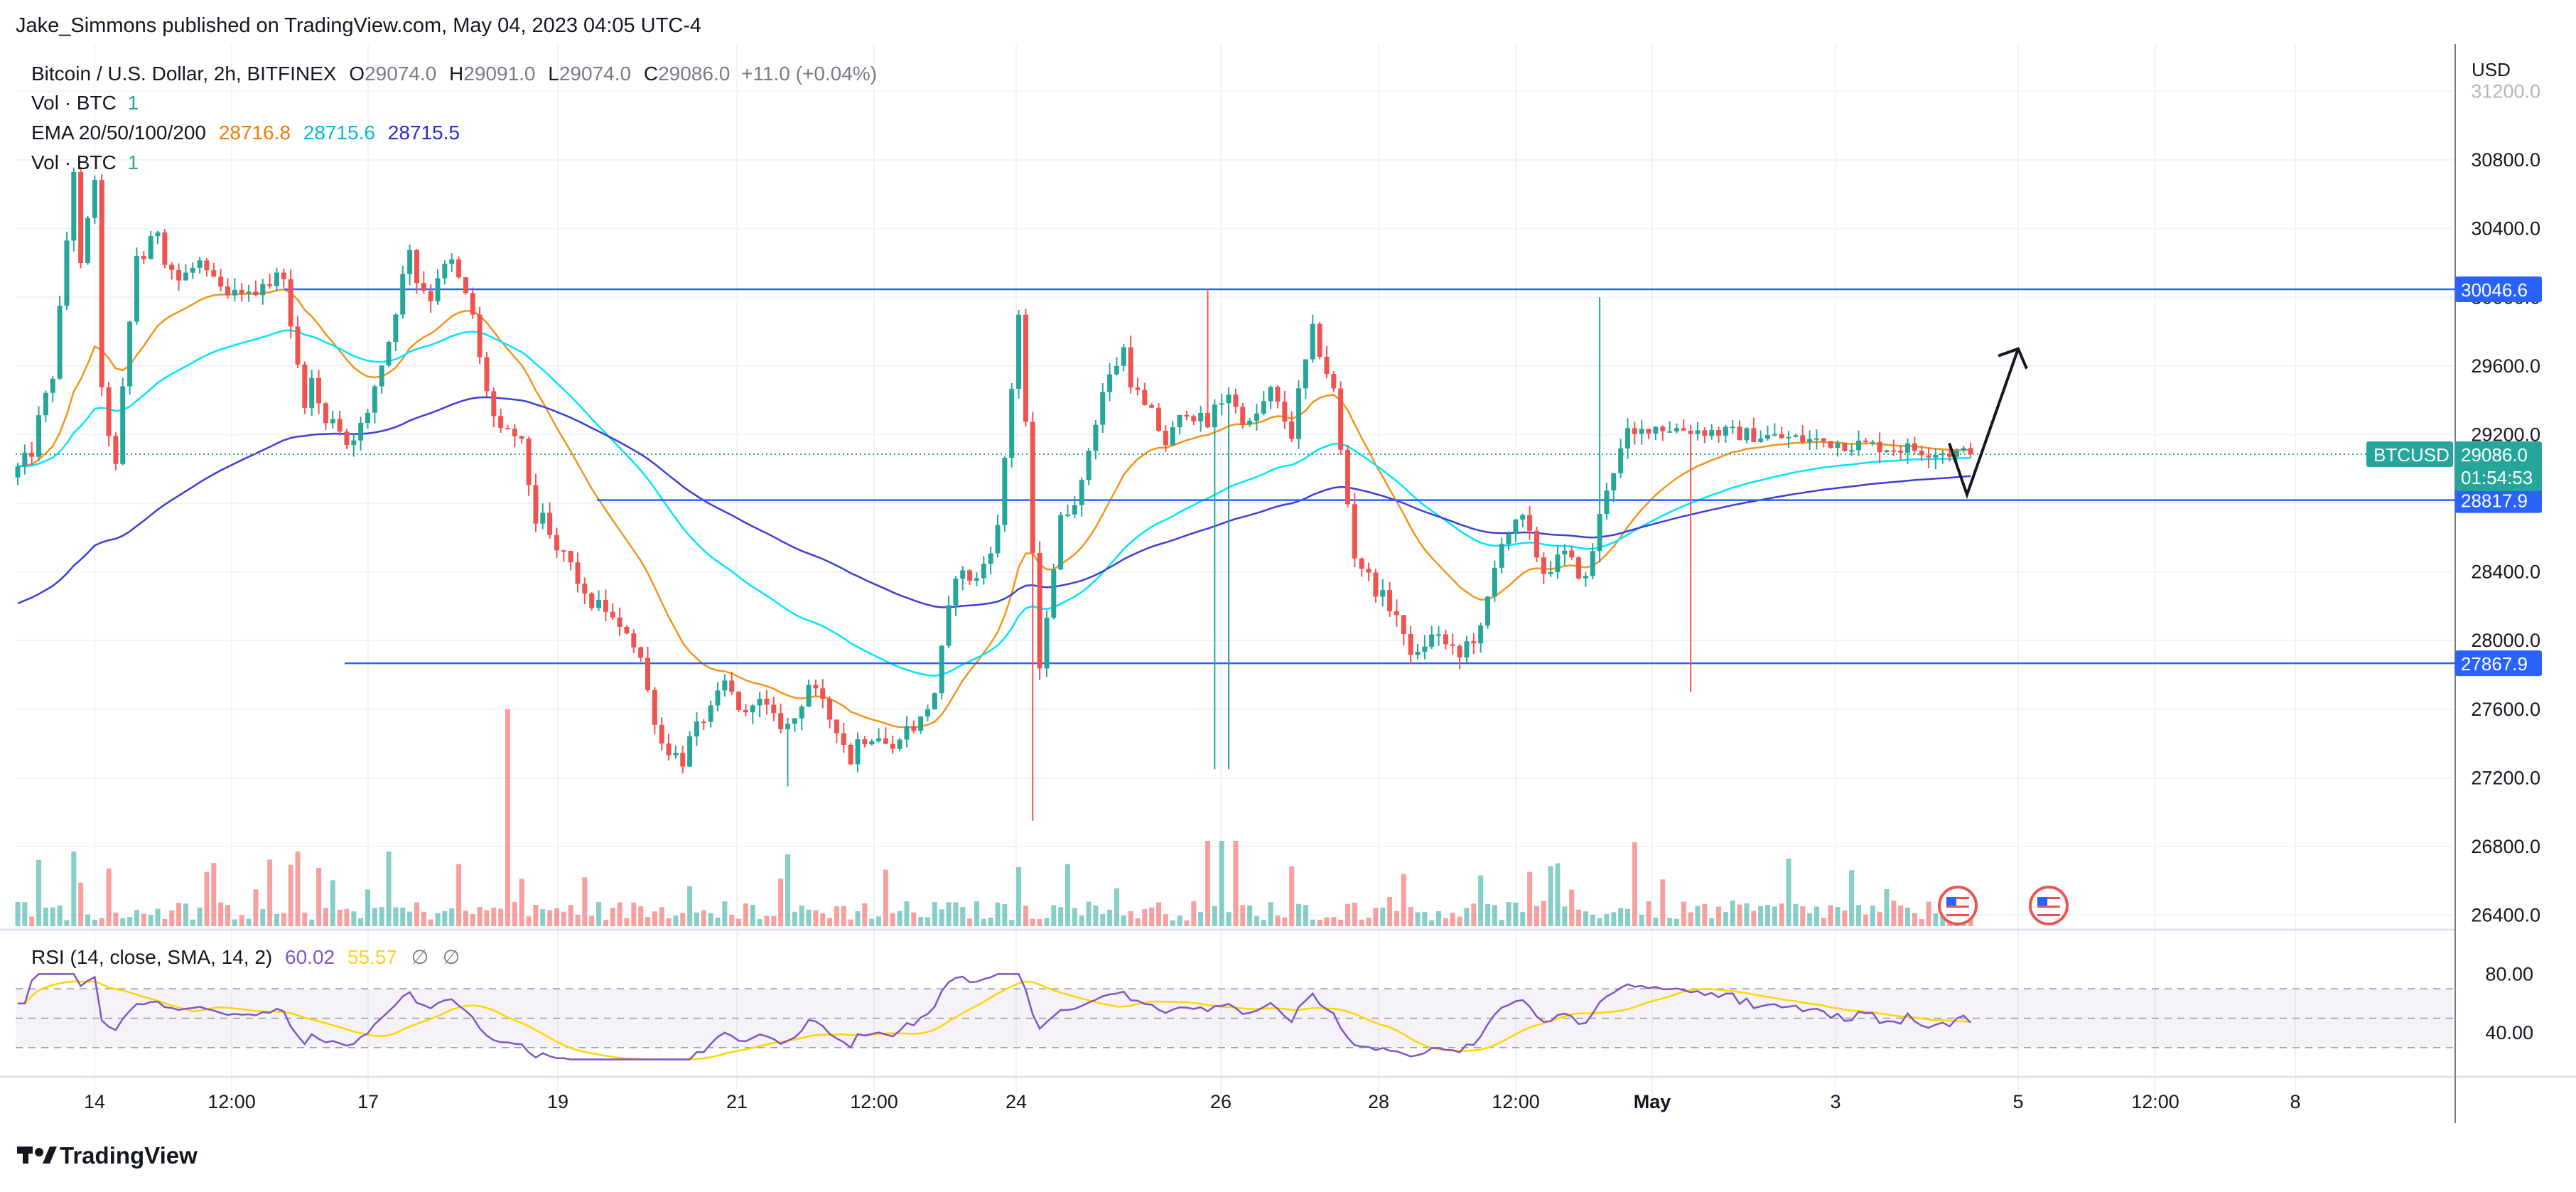 Image resolution: width=2576 pixels, height=1192 pixels. What do you see at coordinates (1984, 424) in the screenshot?
I see `arrow-path` at bounding box center [1984, 424].